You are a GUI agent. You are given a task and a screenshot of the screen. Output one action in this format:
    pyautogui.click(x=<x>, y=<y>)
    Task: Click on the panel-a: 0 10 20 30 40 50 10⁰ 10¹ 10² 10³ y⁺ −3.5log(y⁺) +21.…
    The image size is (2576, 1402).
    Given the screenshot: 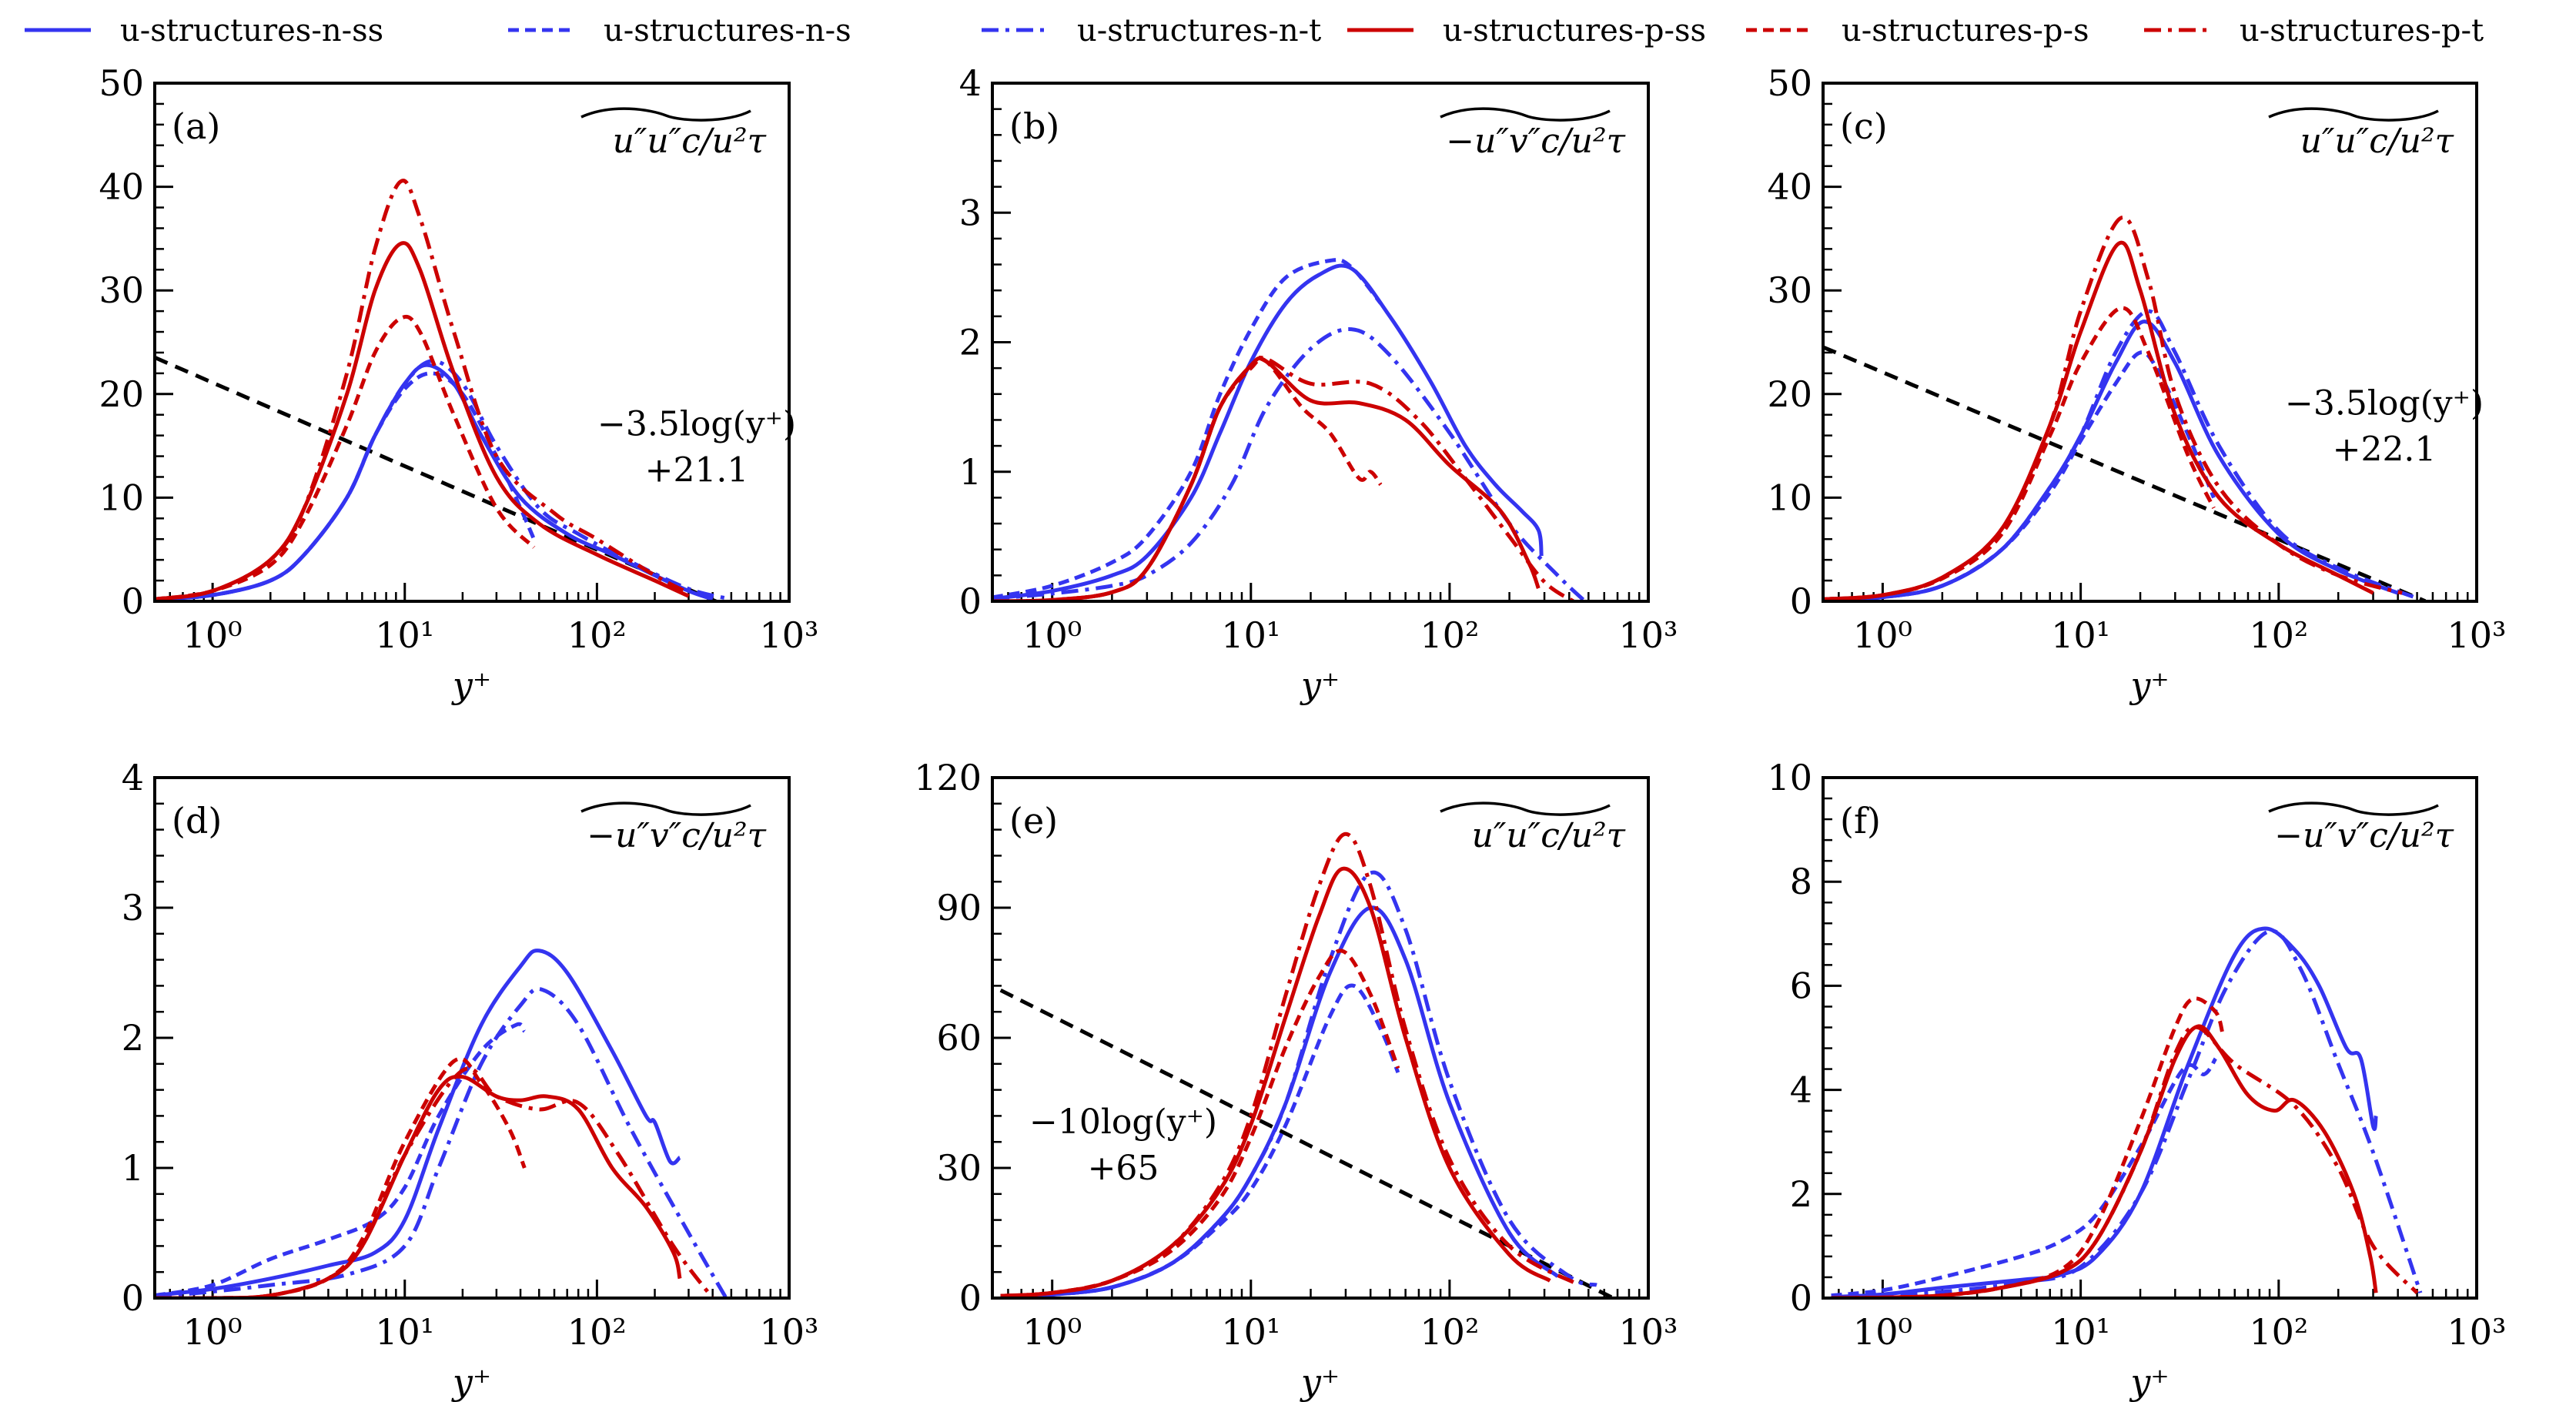 What is the action you would take?
    pyautogui.click(x=458, y=384)
    